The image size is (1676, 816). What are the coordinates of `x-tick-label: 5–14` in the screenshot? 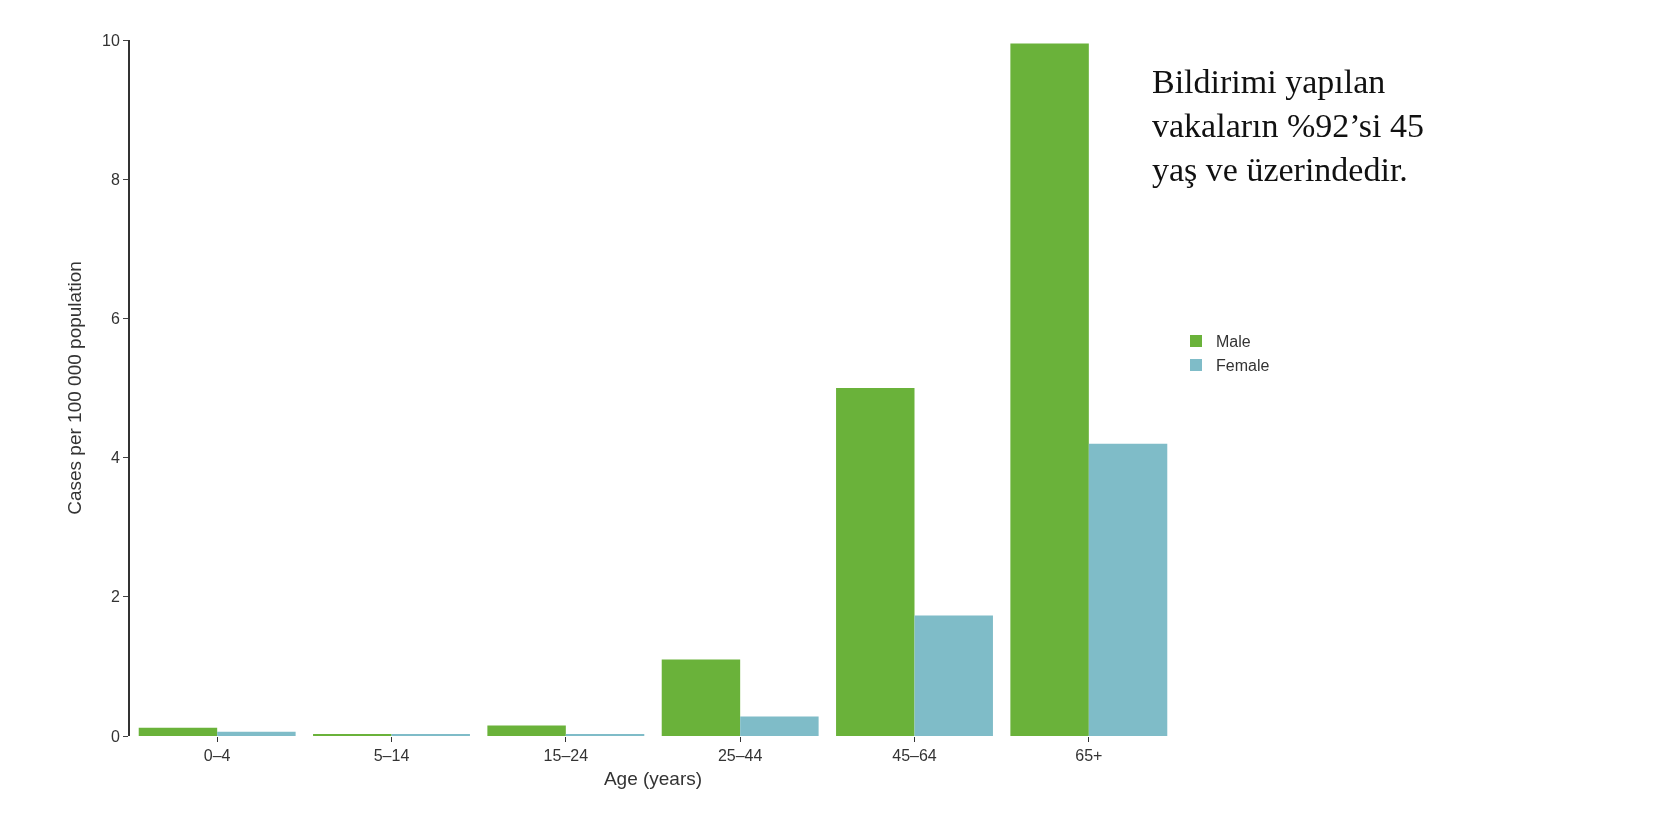 It's located at (391, 756).